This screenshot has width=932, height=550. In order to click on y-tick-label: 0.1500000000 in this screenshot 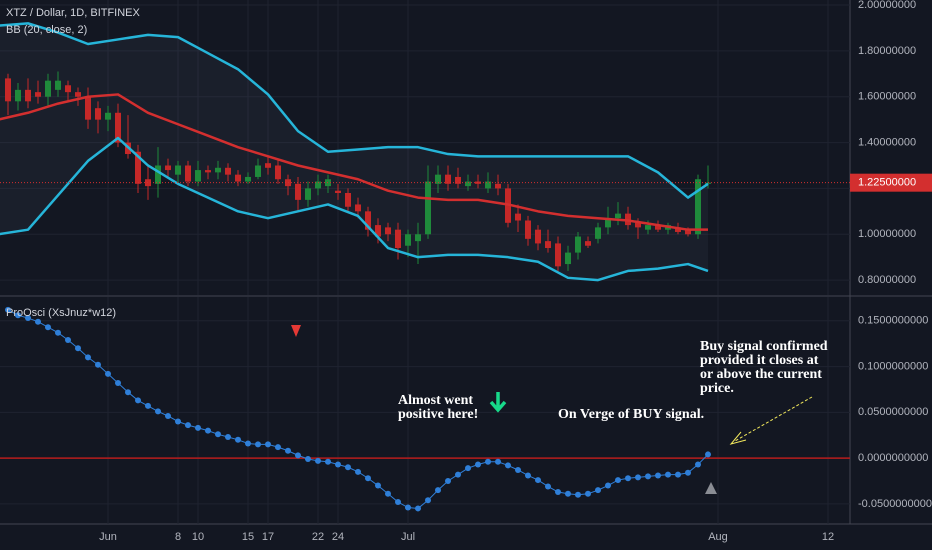, I will do `click(893, 321)`.